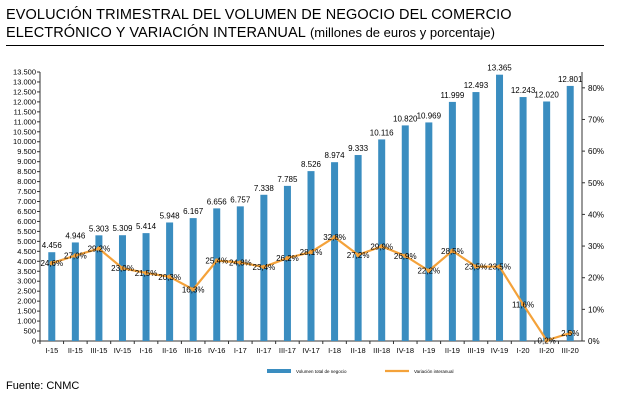  Describe the element at coordinates (596, 151) in the screenshot. I see `right-axis-tick-label: 60%` at that location.